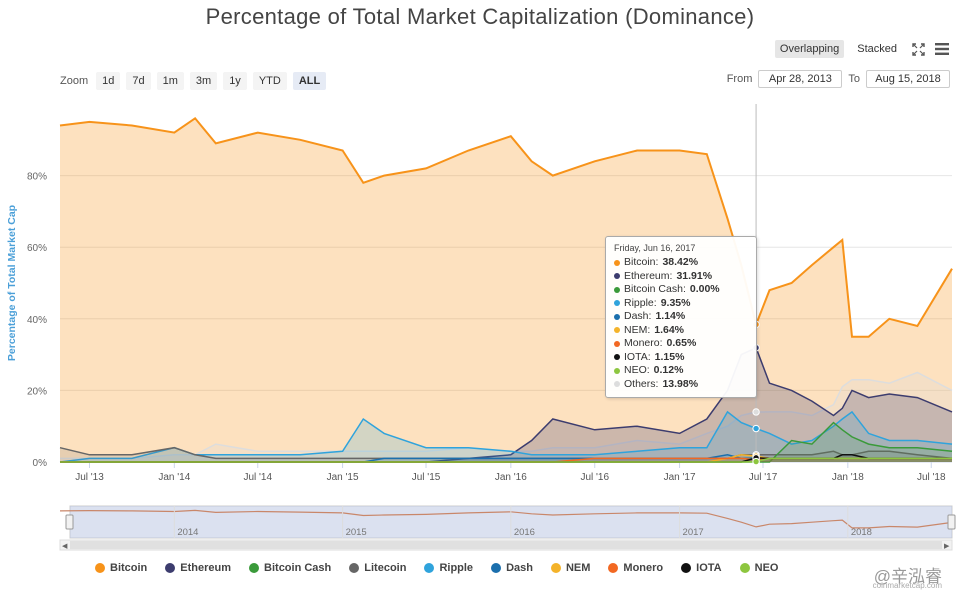 This screenshot has width=960, height=594. I want to click on date-range-selector: From Apr 28, 2013 To Aug 15, 2018, so click(838, 79).